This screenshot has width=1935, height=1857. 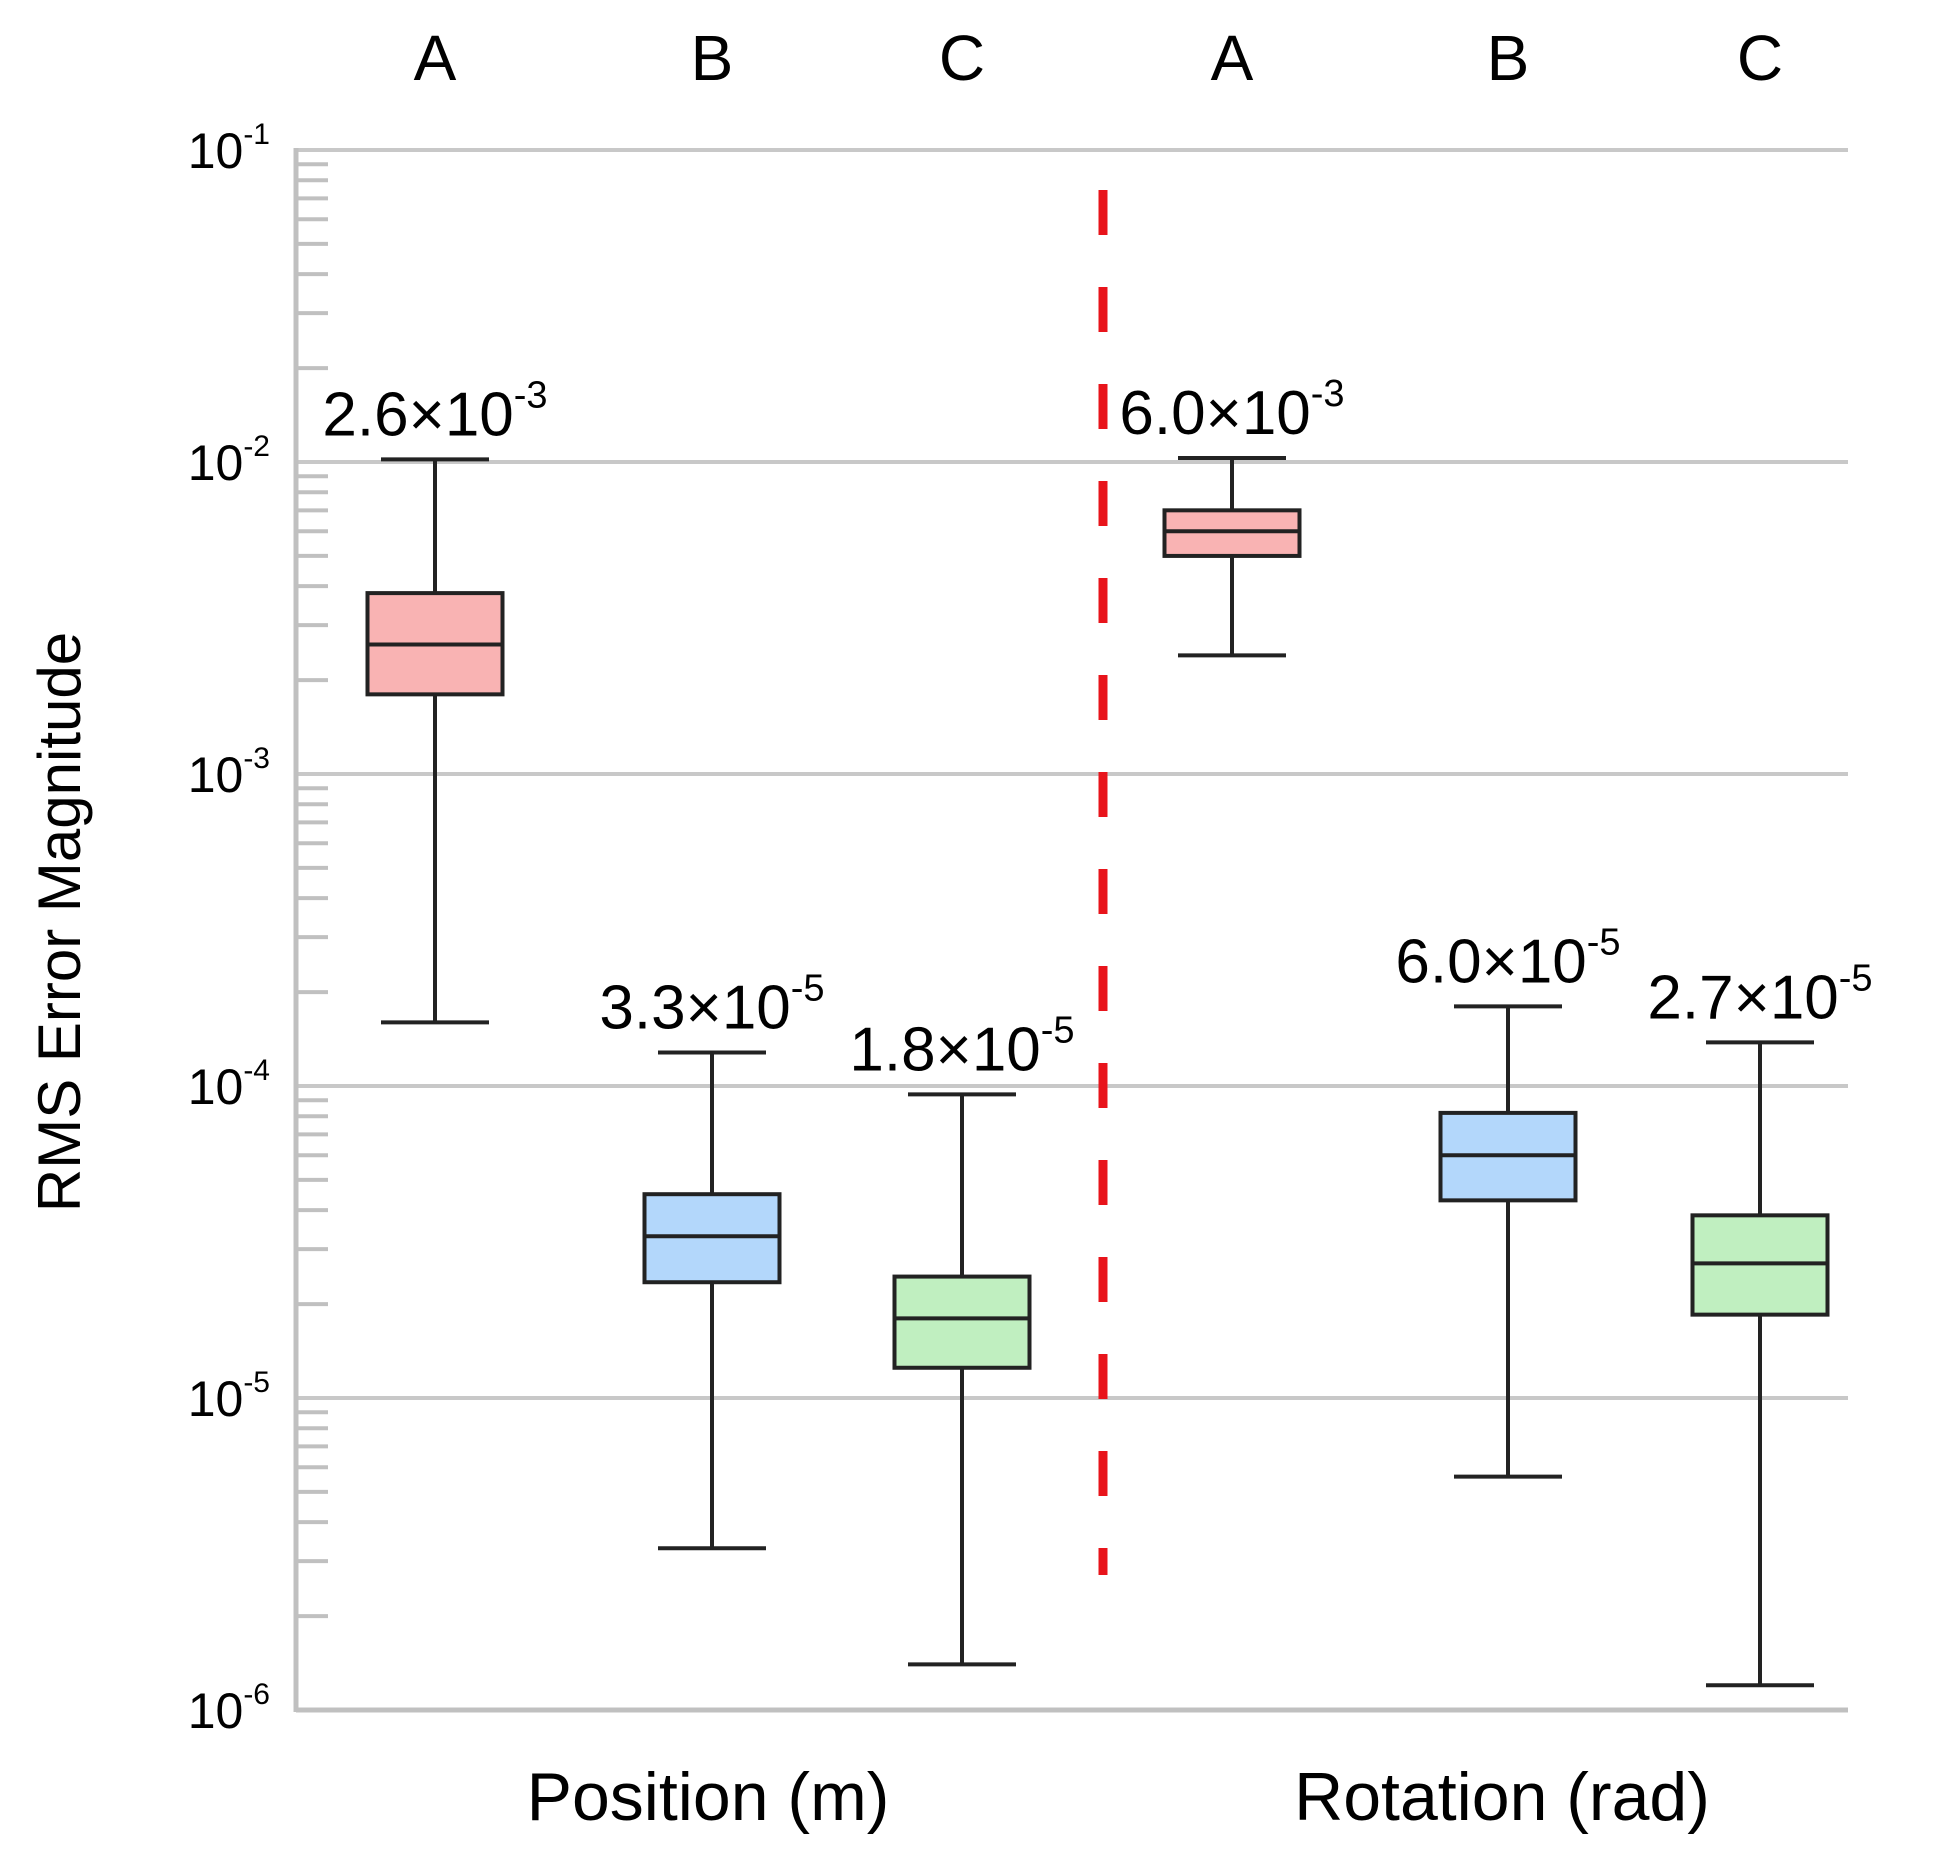 I want to click on group-label: Position (m), so click(x=708, y=1797).